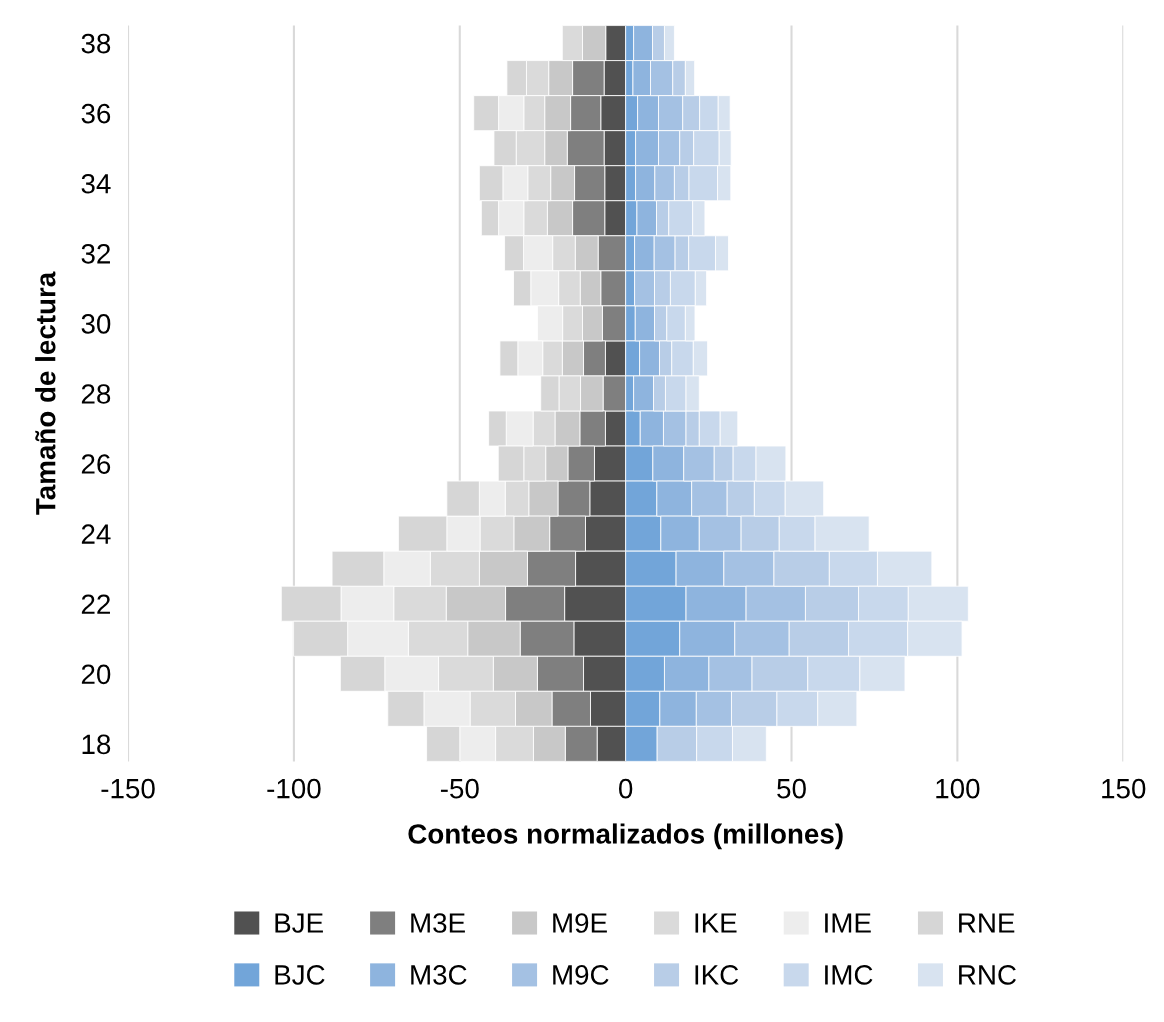 The image size is (1164, 1022). I want to click on legend-label: M9E, so click(580, 923).